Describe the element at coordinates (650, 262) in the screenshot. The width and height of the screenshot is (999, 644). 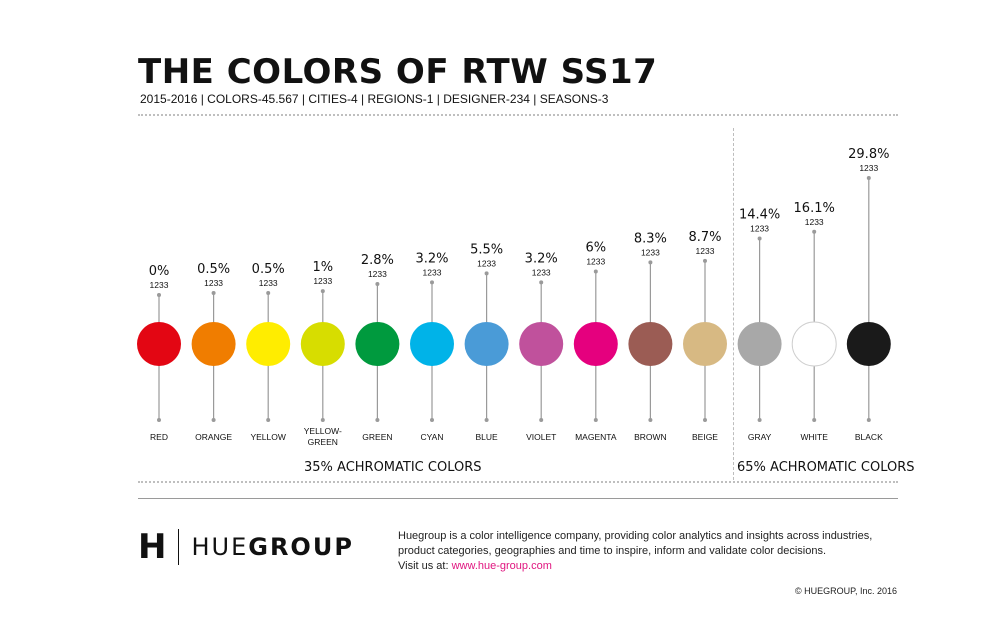
I see `stem-top-dot-brown` at that location.